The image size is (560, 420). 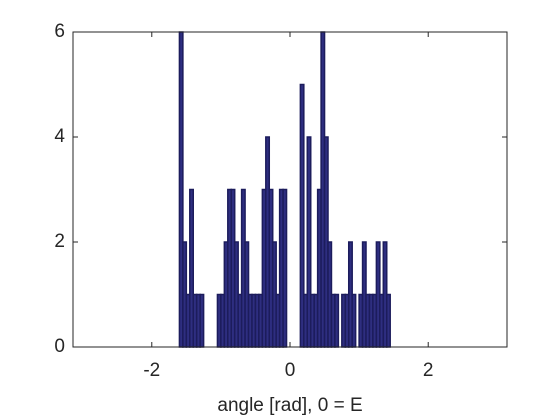 What do you see at coordinates (428, 370) in the screenshot?
I see `x-tick-label: 2` at bounding box center [428, 370].